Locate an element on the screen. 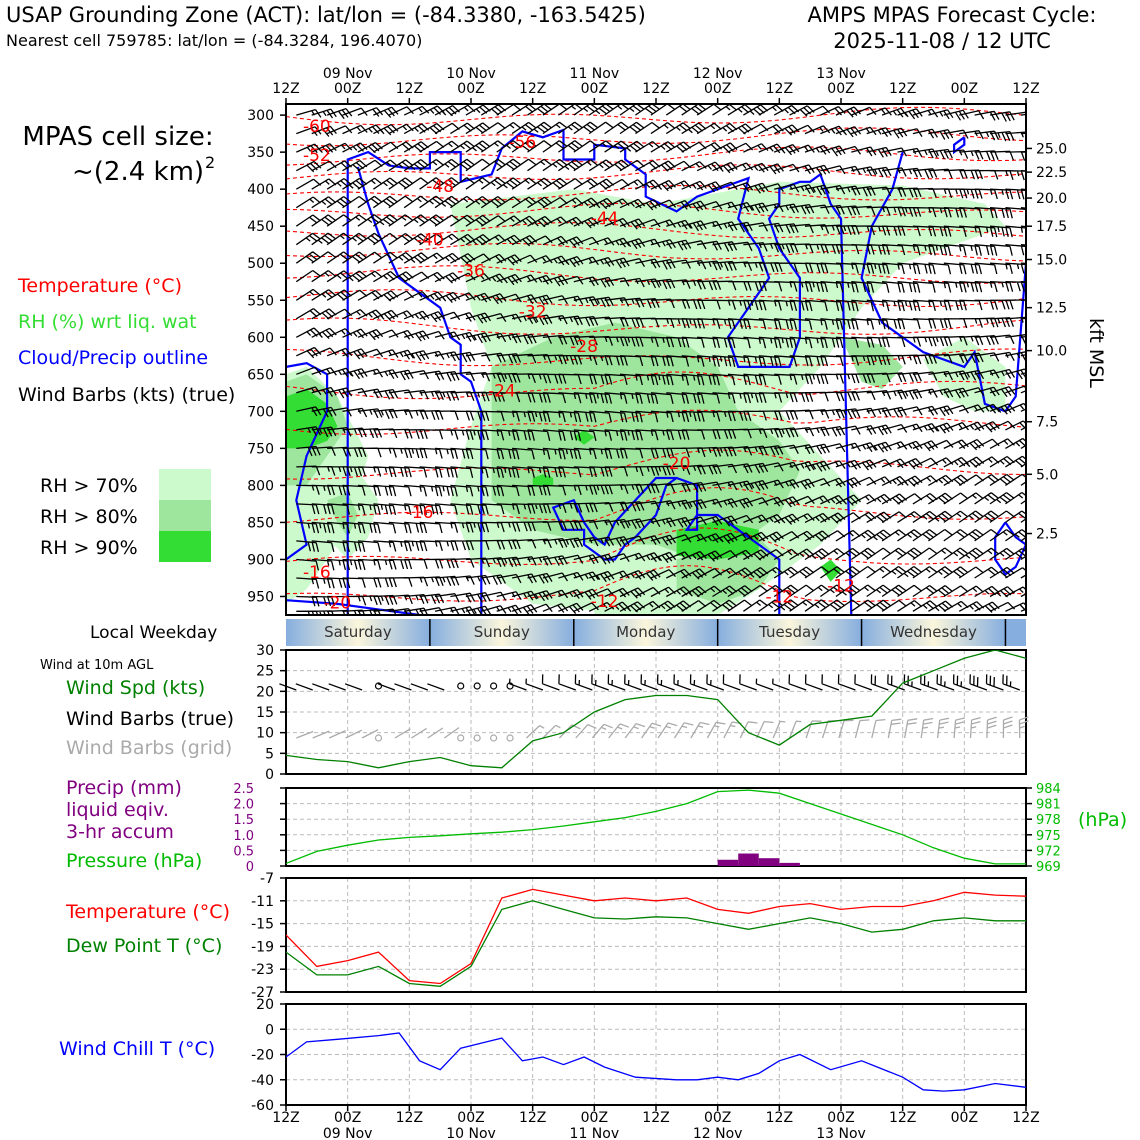  legend-rh70-swatch is located at coordinates (185, 484).